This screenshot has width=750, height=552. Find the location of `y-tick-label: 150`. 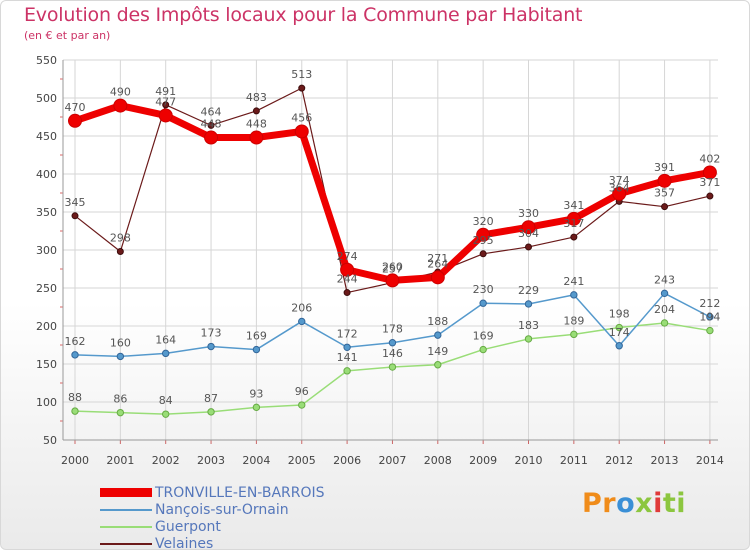

y-tick-label: 150 is located at coordinates (46, 364).